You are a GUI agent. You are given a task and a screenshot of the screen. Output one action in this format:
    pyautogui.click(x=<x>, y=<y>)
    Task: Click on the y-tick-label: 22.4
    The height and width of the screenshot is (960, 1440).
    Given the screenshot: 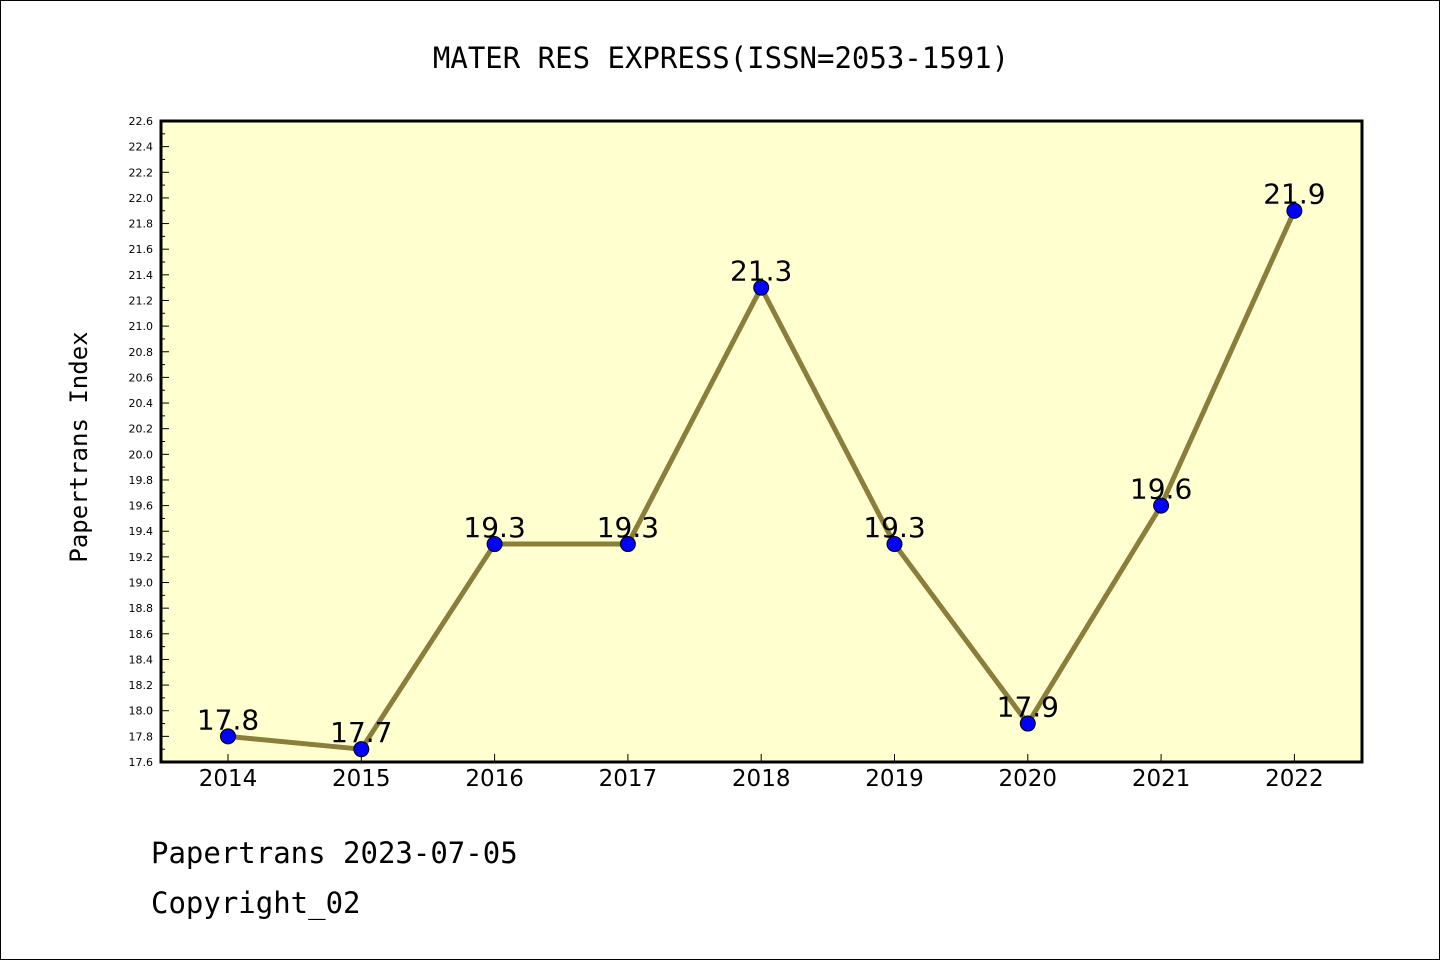 What is the action you would take?
    pyautogui.click(x=141, y=147)
    